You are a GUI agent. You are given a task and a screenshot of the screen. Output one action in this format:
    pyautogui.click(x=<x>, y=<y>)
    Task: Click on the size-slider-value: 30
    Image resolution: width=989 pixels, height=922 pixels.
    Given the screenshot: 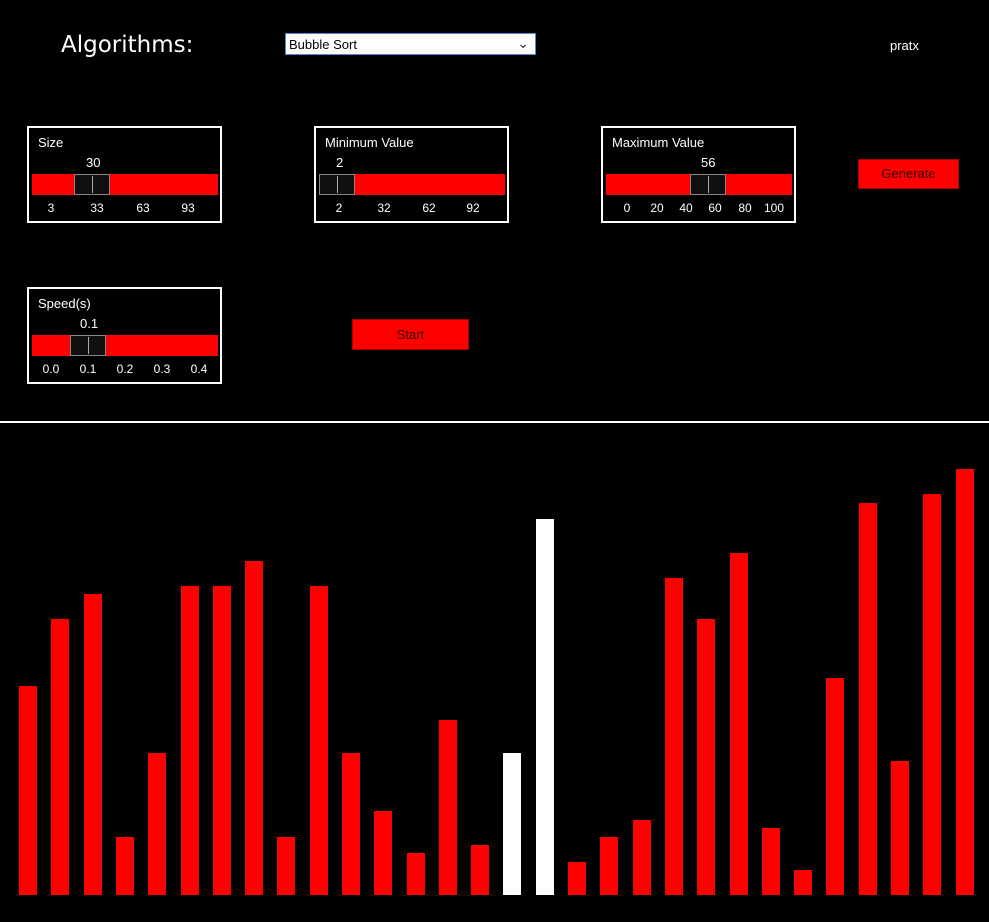 What is the action you would take?
    pyautogui.click(x=93, y=162)
    